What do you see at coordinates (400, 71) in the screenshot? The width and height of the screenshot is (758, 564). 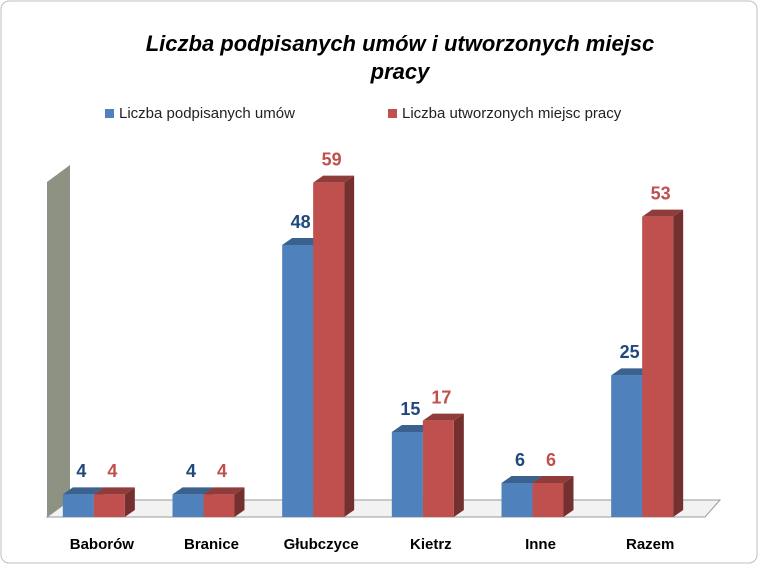 I see `chart-title: pracy` at bounding box center [400, 71].